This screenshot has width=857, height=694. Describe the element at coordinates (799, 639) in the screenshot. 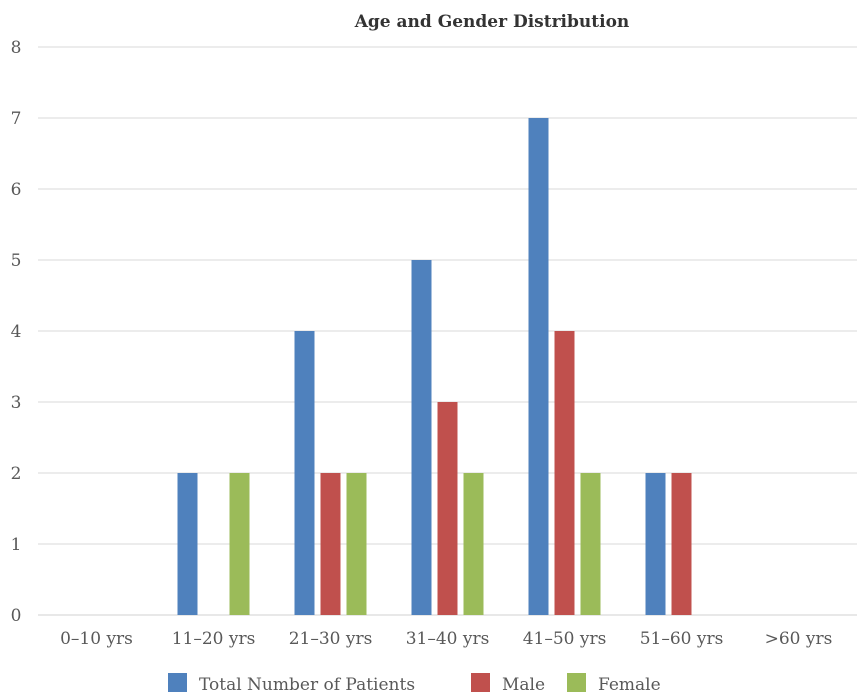

I see `x-tick-label: >60 yrs` at that location.